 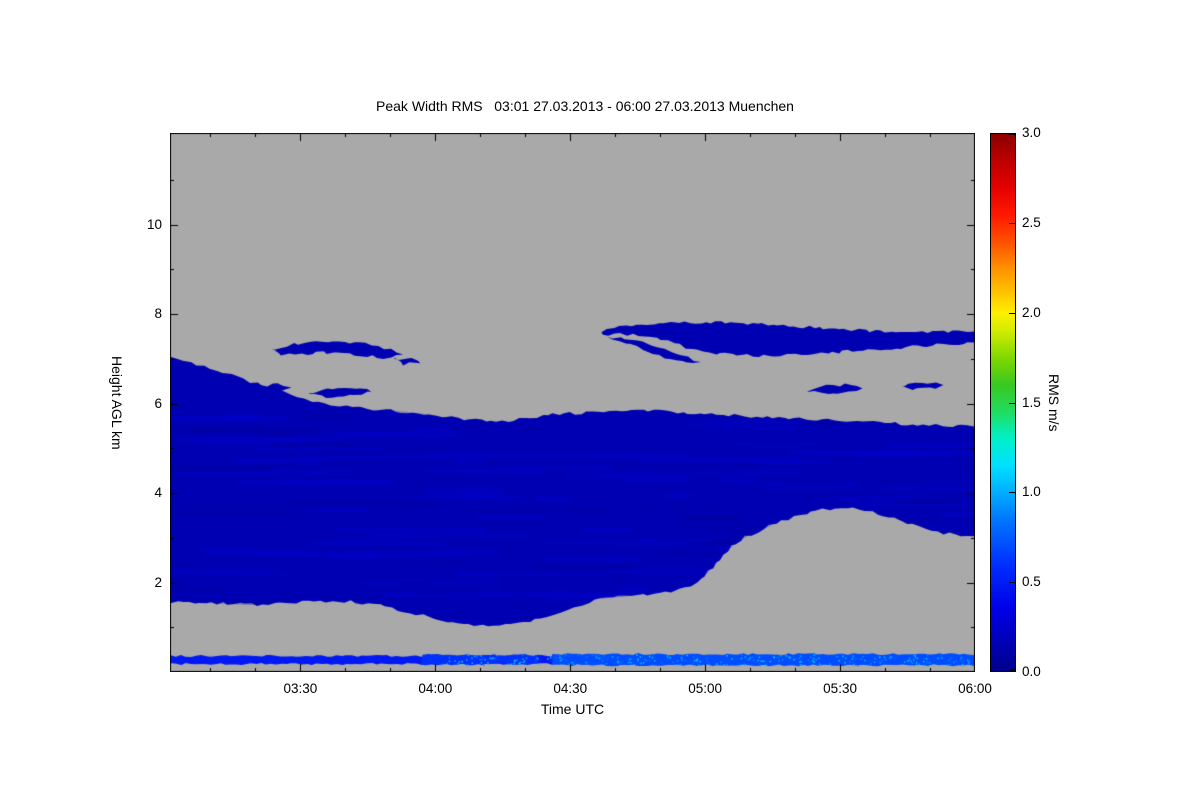 What do you see at coordinates (840, 688) in the screenshot?
I see `x-tick-label: 05:30` at bounding box center [840, 688].